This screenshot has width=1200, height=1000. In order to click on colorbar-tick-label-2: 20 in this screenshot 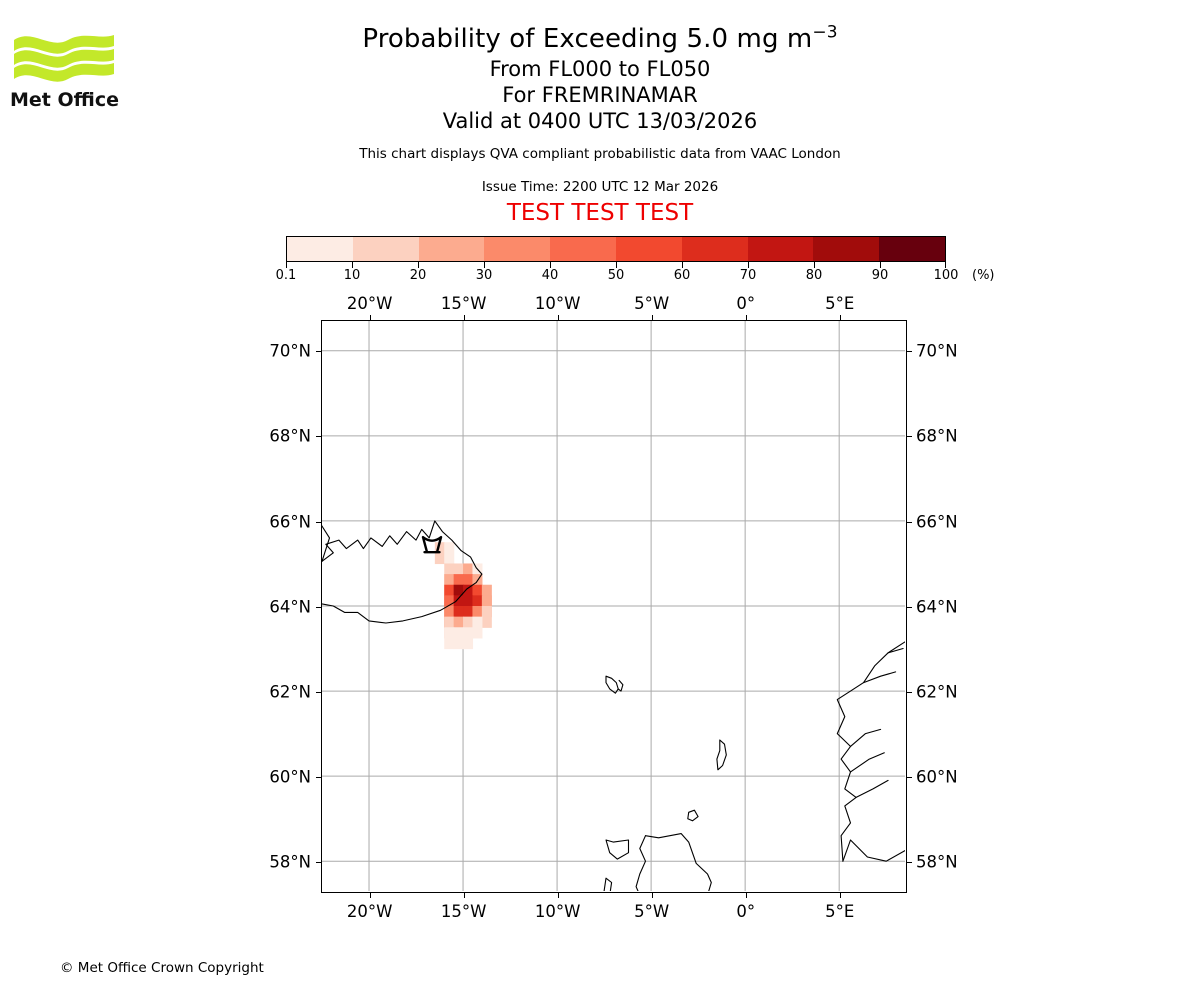, I will do `click(418, 275)`.